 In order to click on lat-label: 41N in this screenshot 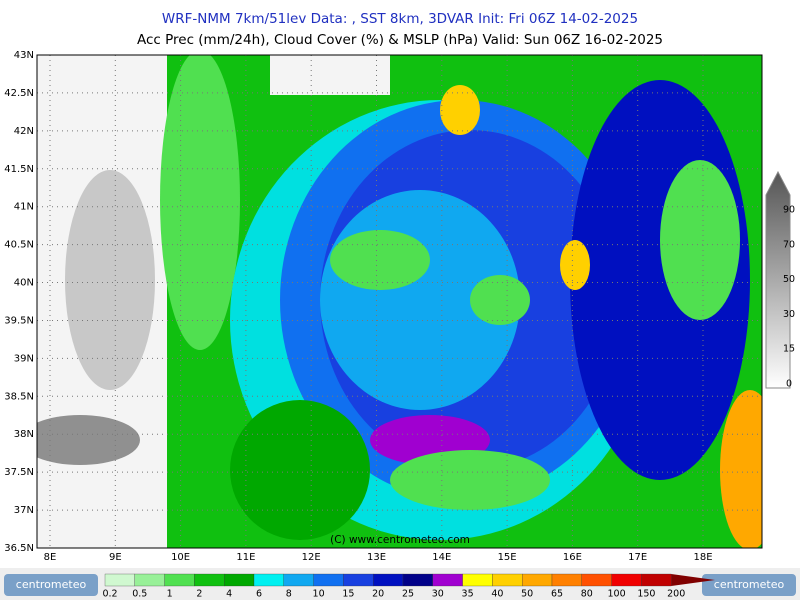, I will do `click(24, 207)`.